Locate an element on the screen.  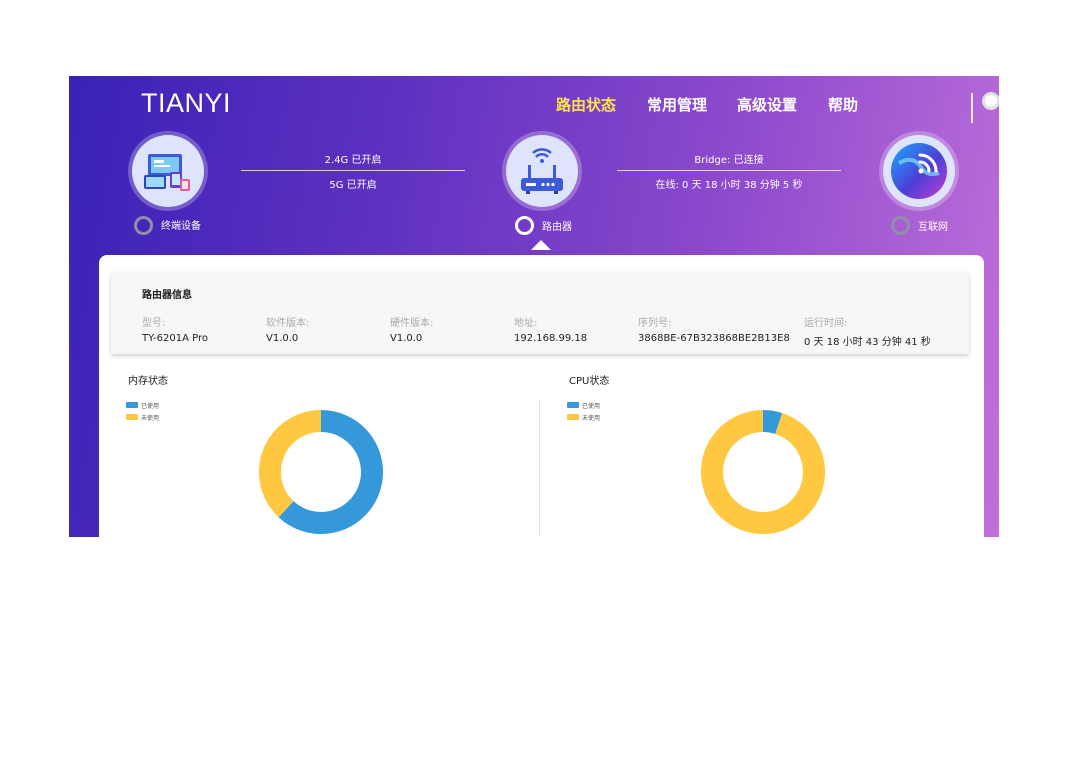
router-icon is located at coordinates (542, 171).